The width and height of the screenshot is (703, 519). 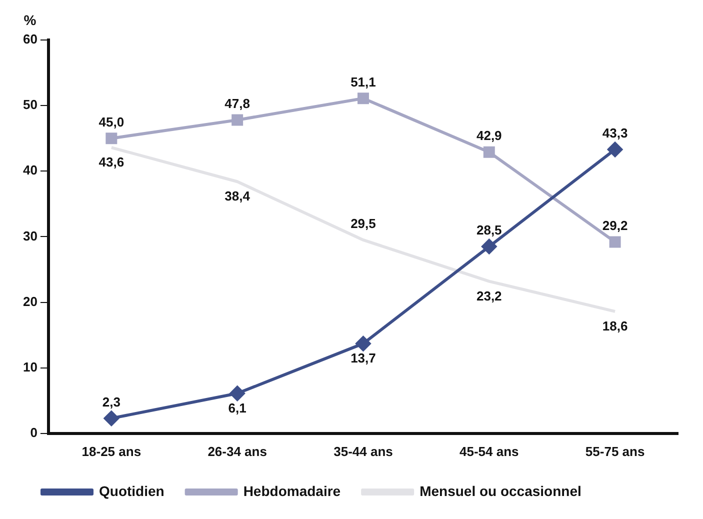 What do you see at coordinates (111, 122) in the screenshot?
I see `data-label: 45,0` at bounding box center [111, 122].